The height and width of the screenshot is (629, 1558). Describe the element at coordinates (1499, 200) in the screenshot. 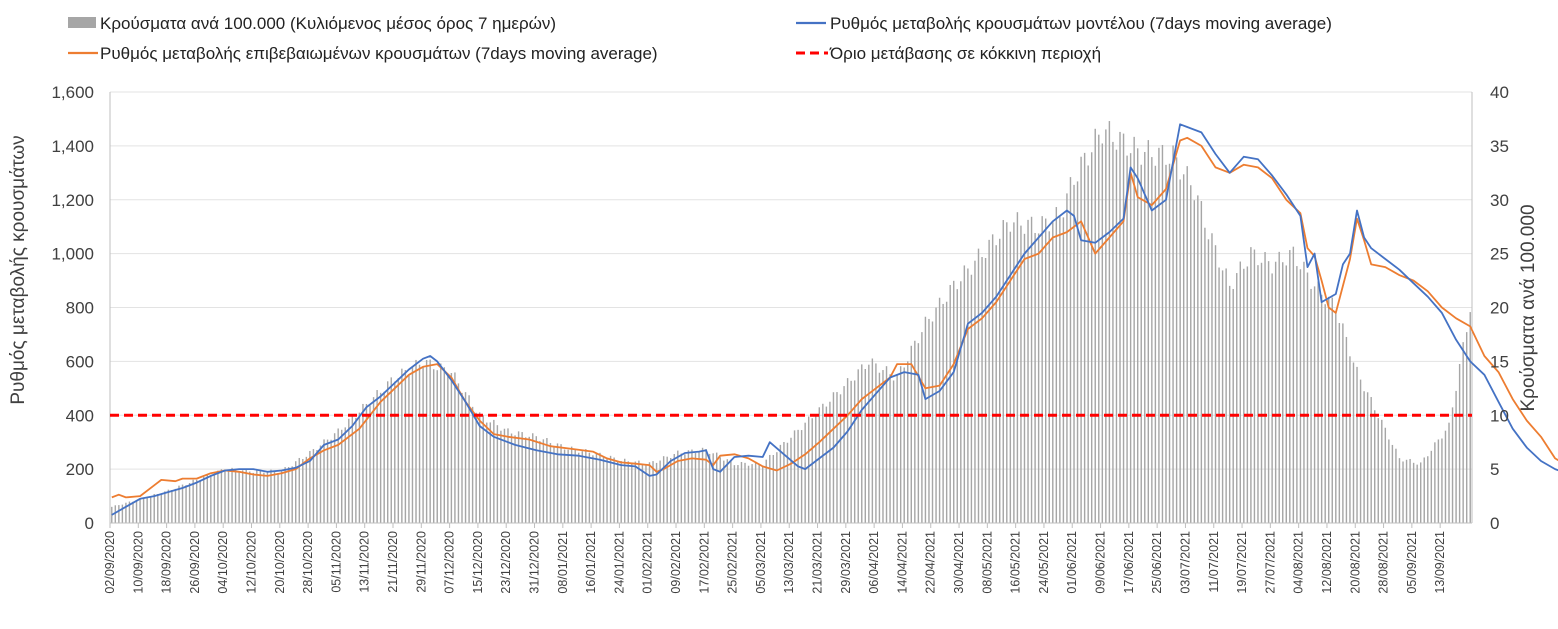

I see `y-right-tick-label: 30` at that location.